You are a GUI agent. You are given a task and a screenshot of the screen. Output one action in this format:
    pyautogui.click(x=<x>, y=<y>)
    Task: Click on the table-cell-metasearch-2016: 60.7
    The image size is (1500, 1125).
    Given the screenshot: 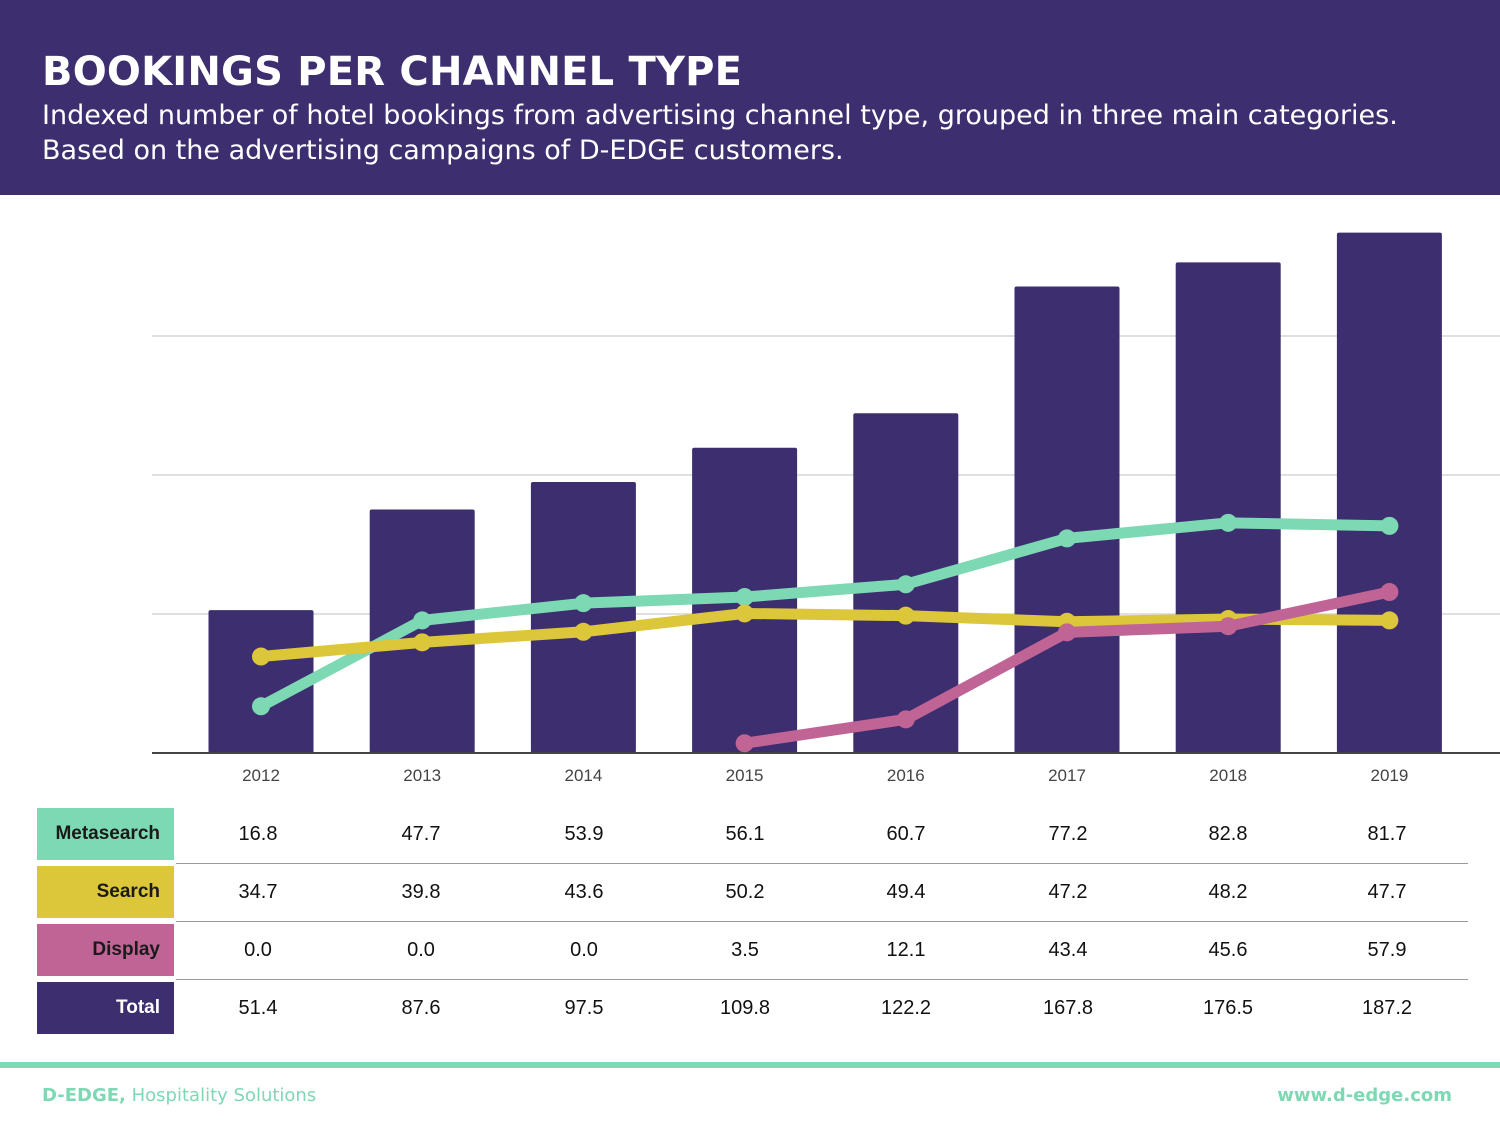 What is the action you would take?
    pyautogui.click(x=906, y=834)
    